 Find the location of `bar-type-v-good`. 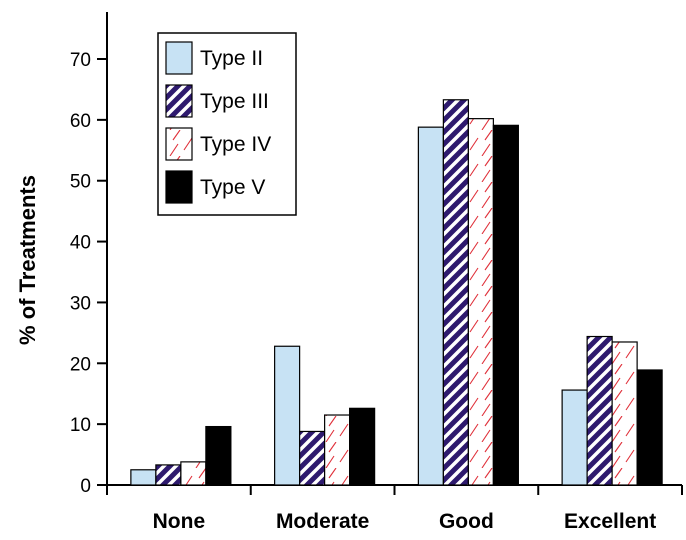

bar-type-v-good is located at coordinates (505, 305).